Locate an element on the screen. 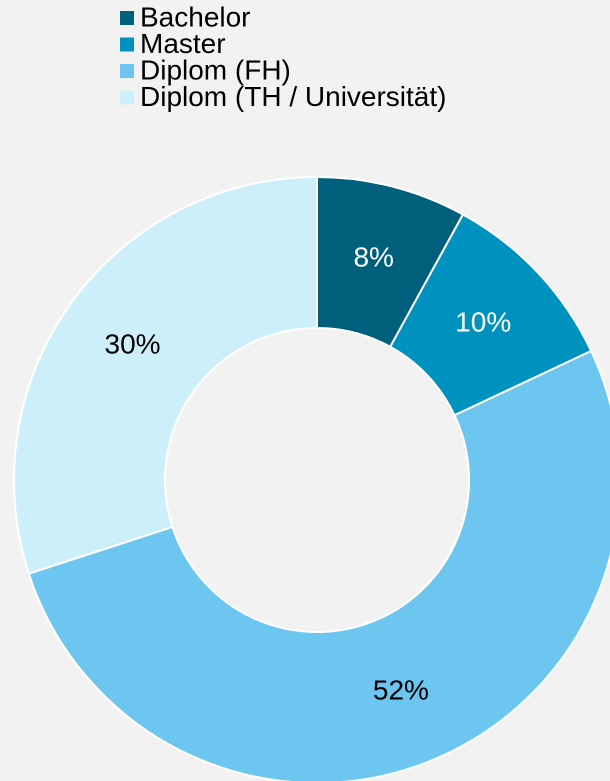 The width and height of the screenshot is (610, 781). legend-label: Bachelor is located at coordinates (195, 16).